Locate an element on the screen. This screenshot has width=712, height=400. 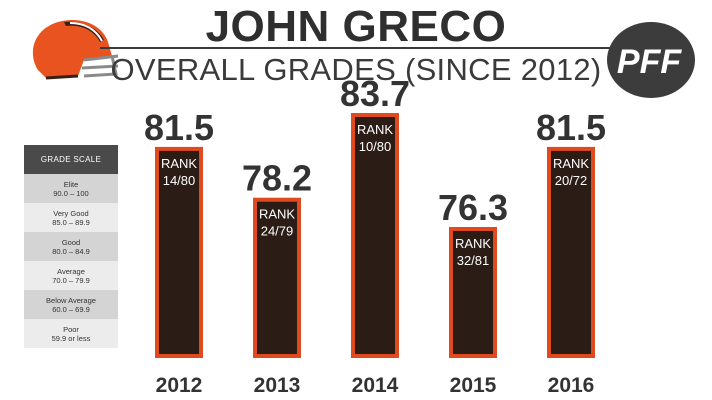
grade-scale-row: Elite 90.0 – 100 is located at coordinates (71, 188).